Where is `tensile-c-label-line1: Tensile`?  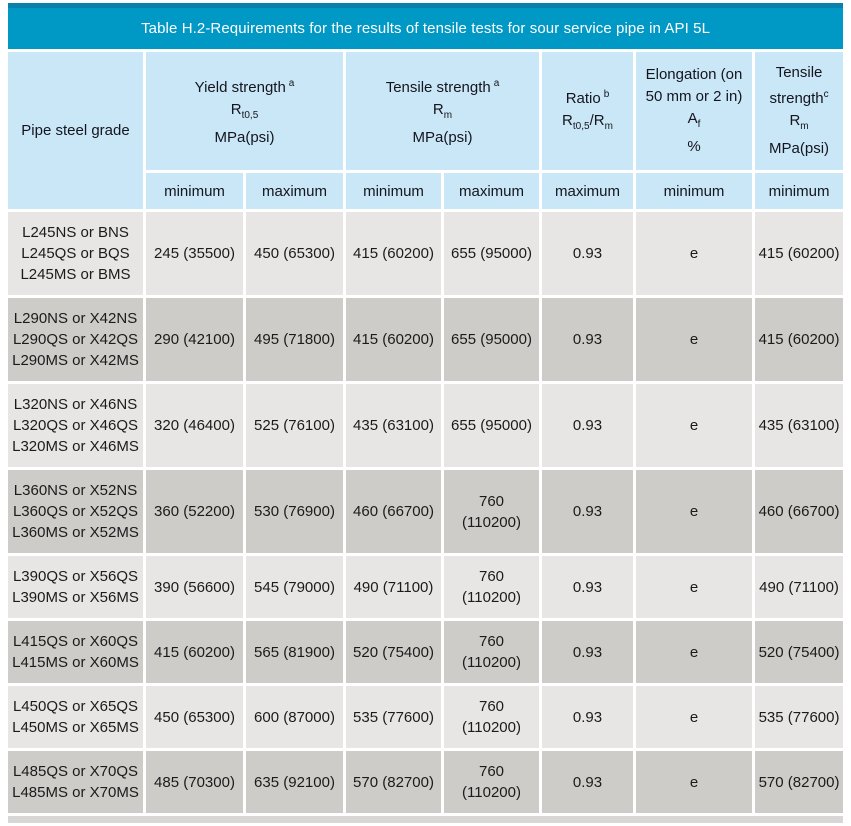
tensile-c-label-line1: Tensile is located at coordinates (799, 72).